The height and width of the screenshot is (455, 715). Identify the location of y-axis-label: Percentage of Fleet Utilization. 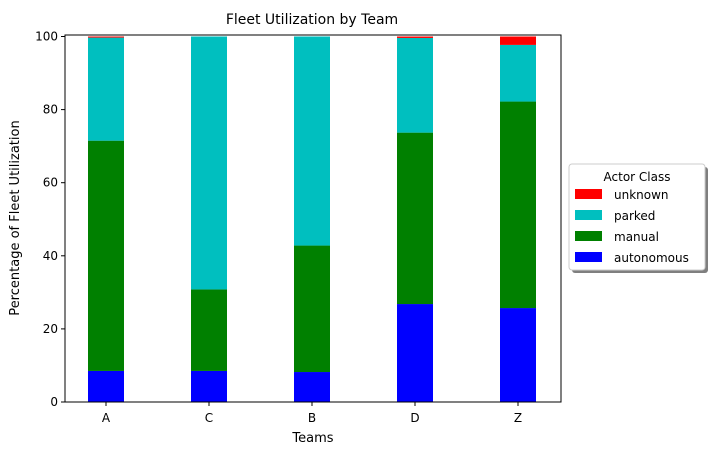
(15, 217).